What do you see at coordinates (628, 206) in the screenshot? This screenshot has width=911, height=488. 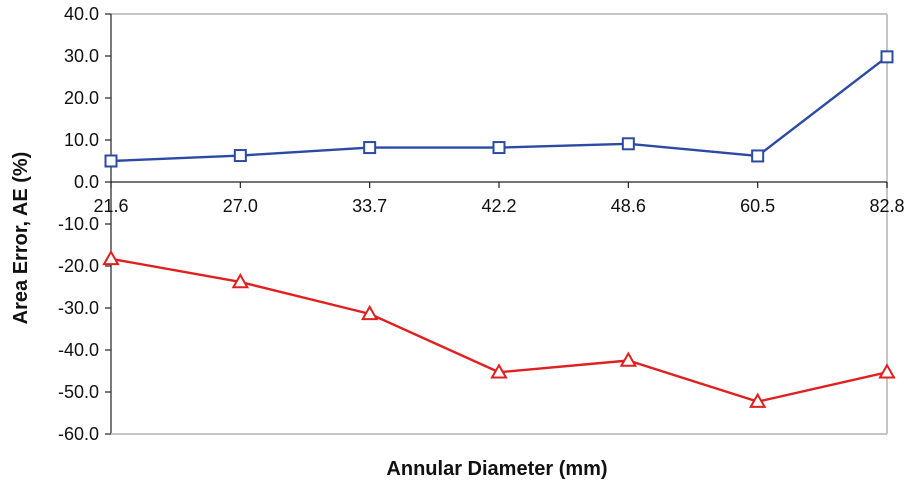 I see `x-tick-label: 48.6` at bounding box center [628, 206].